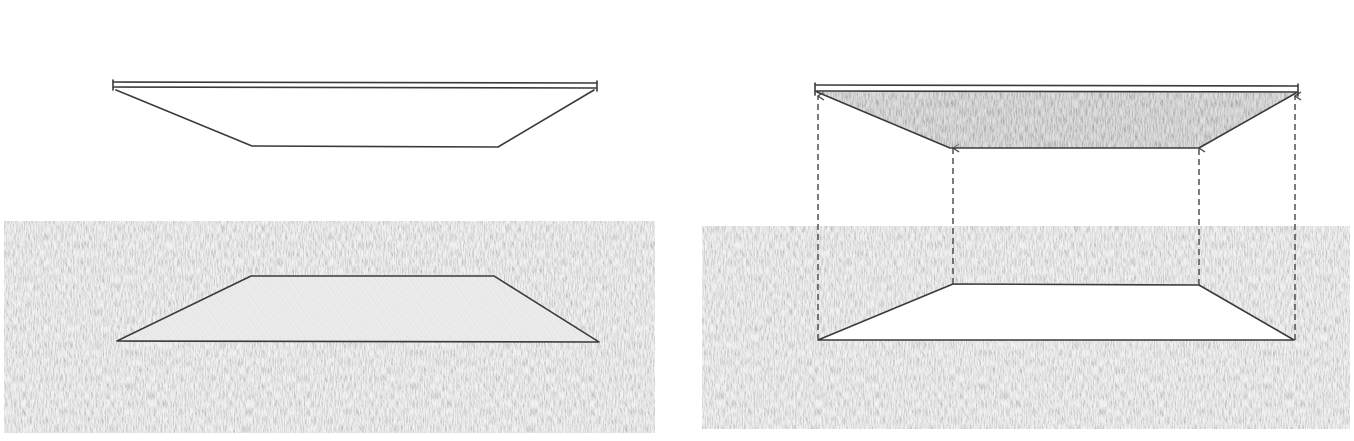 The height and width of the screenshot is (441, 1354). What do you see at coordinates (1056, 115) in the screenshot?
I see `right-floating-slab` at bounding box center [1056, 115].